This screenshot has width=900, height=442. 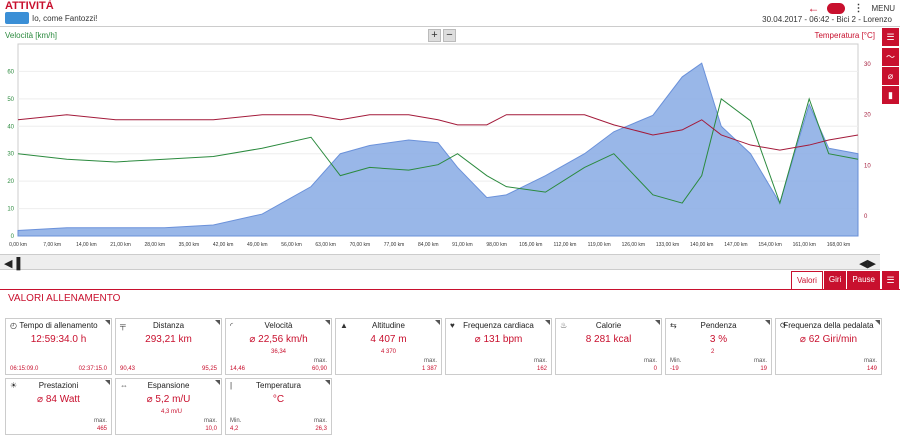 I want to click on card-value: ⌀ 131 bpm, so click(x=498, y=339).